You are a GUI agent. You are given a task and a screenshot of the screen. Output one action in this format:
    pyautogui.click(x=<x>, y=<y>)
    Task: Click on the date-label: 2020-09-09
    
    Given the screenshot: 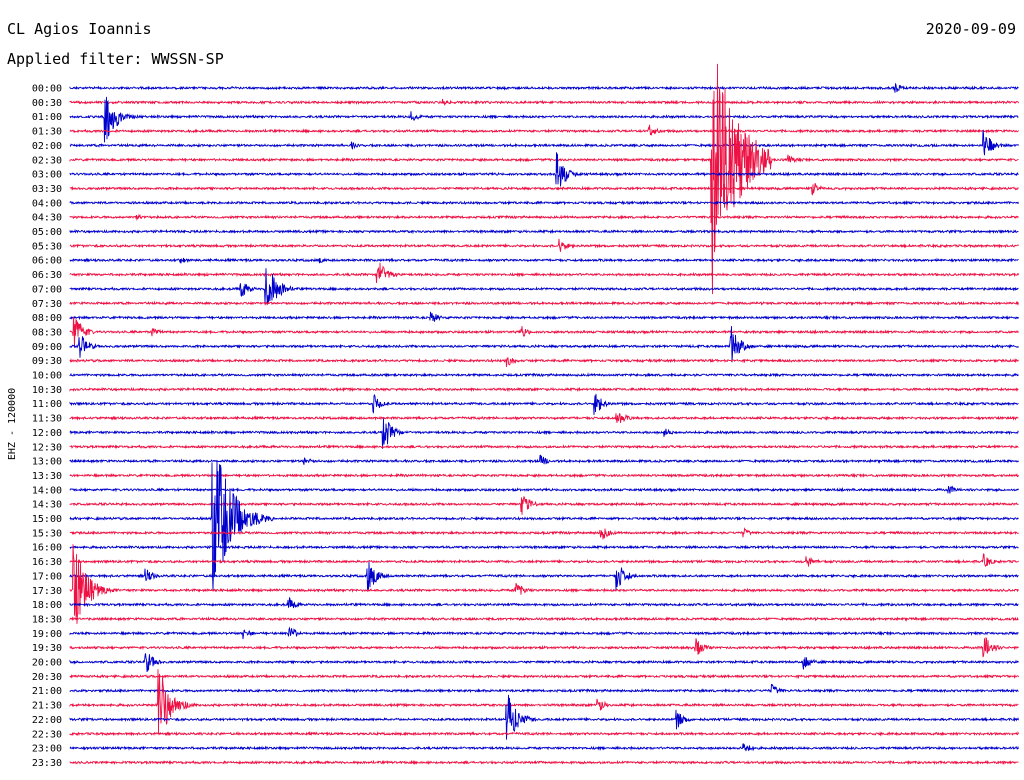 What is the action you would take?
    pyautogui.click(x=970, y=29)
    